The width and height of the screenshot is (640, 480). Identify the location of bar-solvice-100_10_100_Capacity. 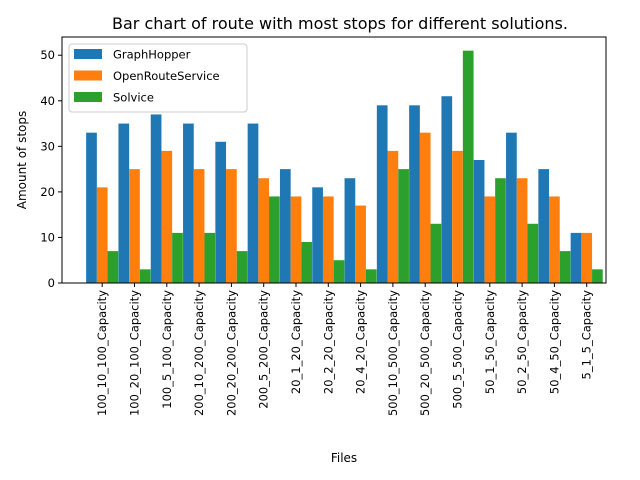
(113, 267).